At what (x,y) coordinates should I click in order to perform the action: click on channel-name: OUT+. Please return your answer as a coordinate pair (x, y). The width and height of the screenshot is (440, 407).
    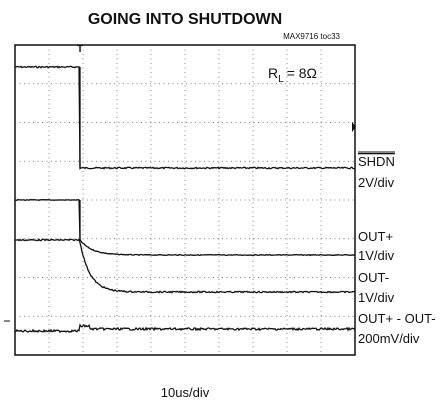
    Looking at the image, I should click on (375, 236).